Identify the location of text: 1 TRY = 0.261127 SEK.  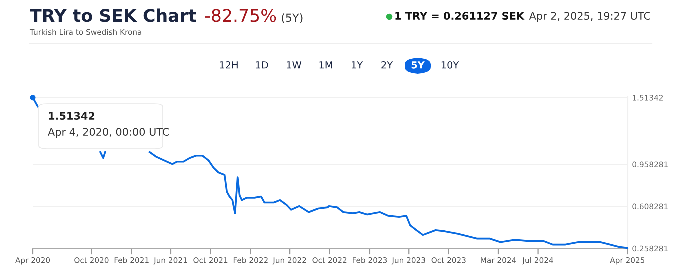
(460, 16).